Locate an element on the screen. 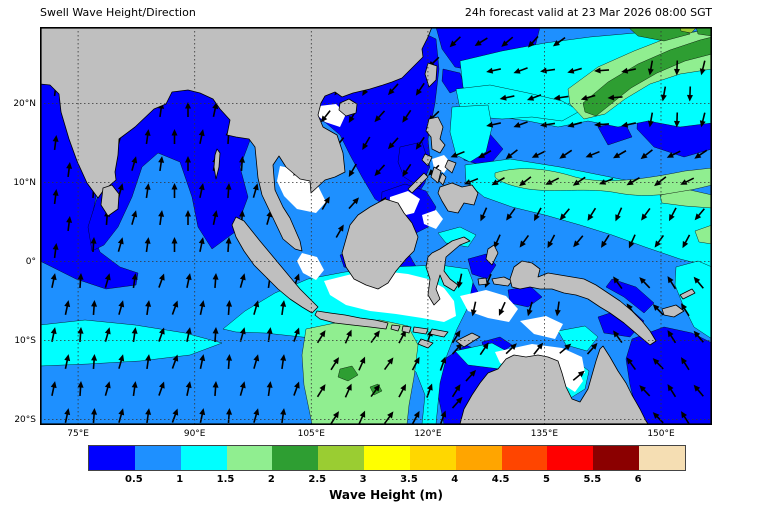 Image resolution: width=762 pixels, height=508 pixels. colorbar-tick: 3 is located at coordinates (363, 479).